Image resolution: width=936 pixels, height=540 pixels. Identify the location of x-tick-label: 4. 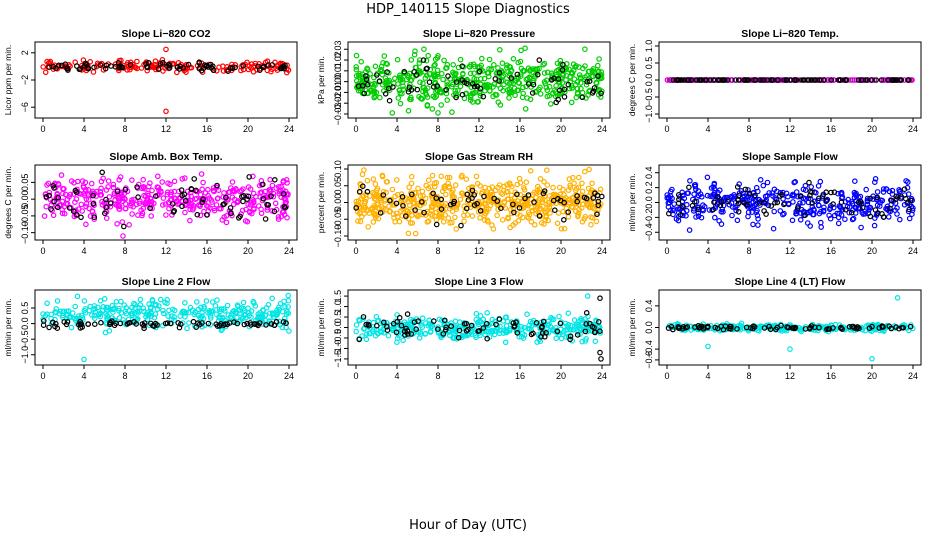
(83, 376).